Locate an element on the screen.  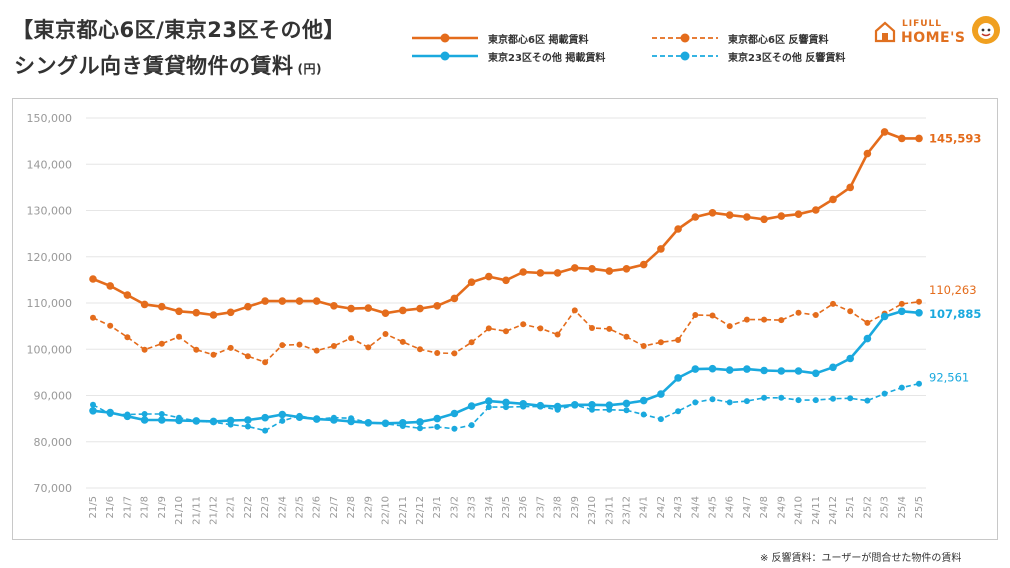
y-tick-label: 130,000 is located at coordinates (50, 211).